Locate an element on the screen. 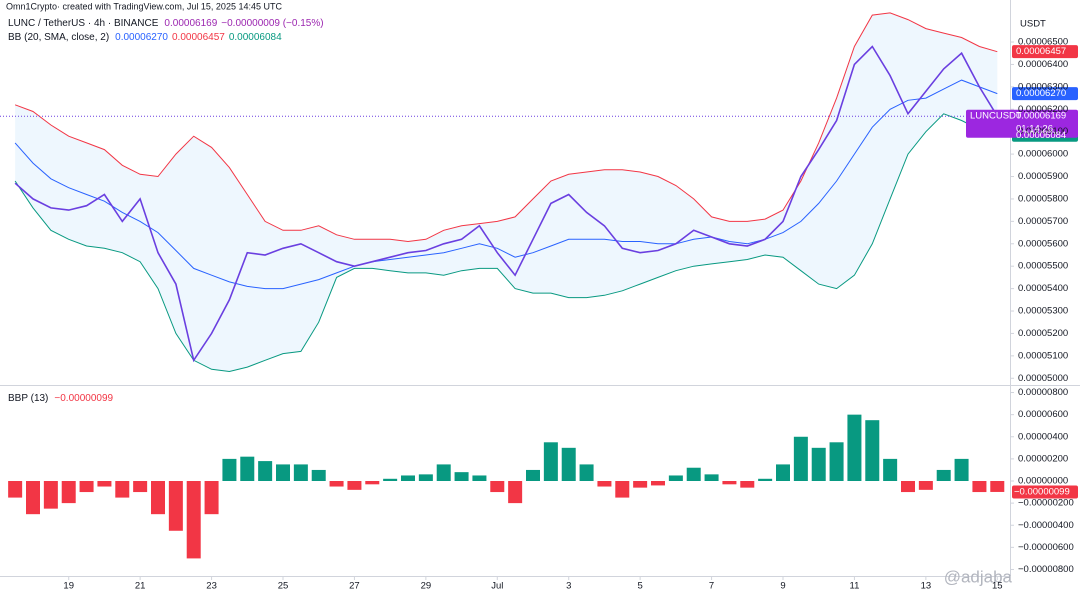 This screenshot has height=604, width=1080. y-tick-label: 0.00005500 is located at coordinates (1043, 266).